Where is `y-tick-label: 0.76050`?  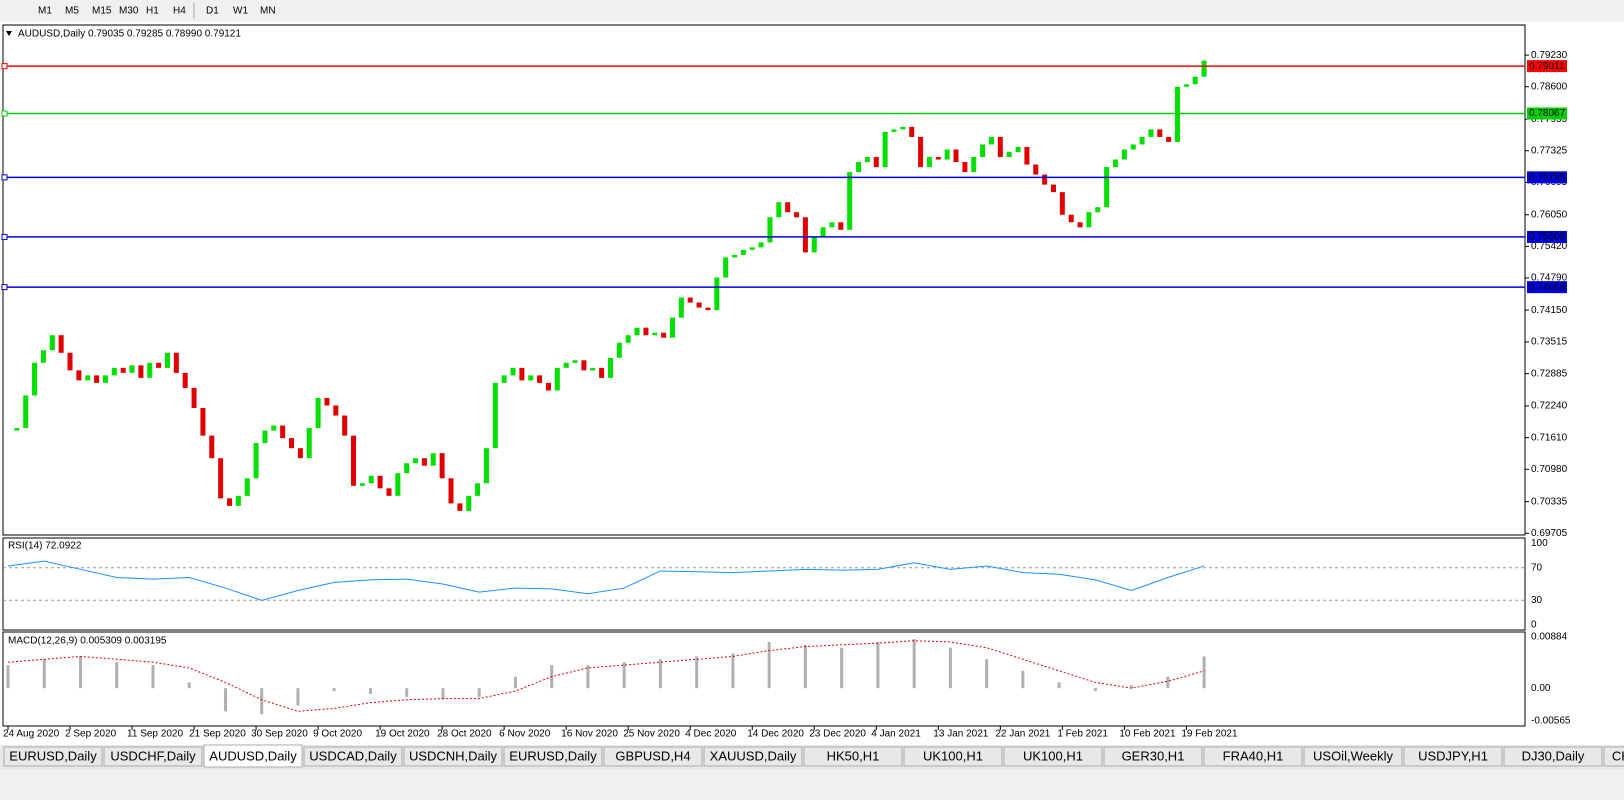 y-tick-label: 0.76050 is located at coordinates (1549, 214).